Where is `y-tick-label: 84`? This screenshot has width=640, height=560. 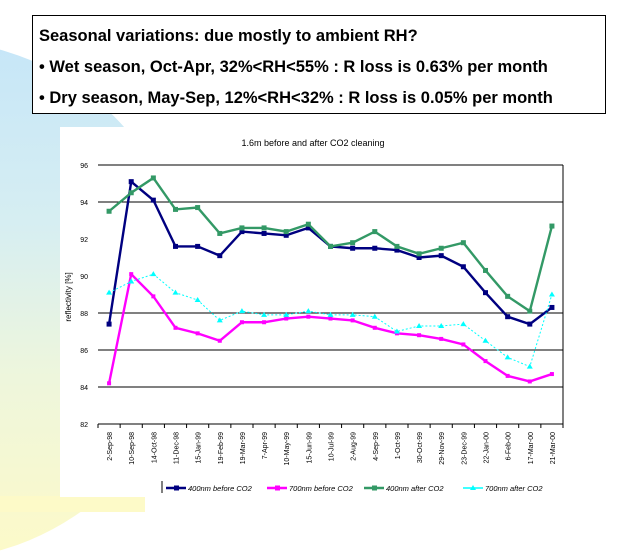 y-tick-label: 84 is located at coordinates (84, 388).